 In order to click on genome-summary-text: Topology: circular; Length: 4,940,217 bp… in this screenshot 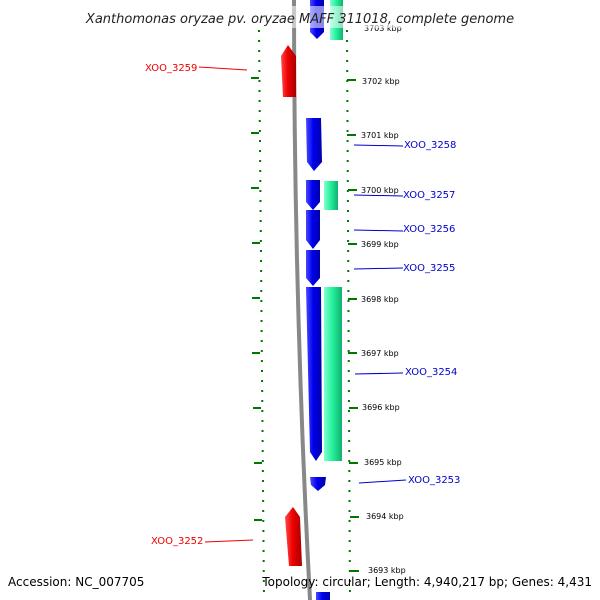, I will do `click(426, 582)`.